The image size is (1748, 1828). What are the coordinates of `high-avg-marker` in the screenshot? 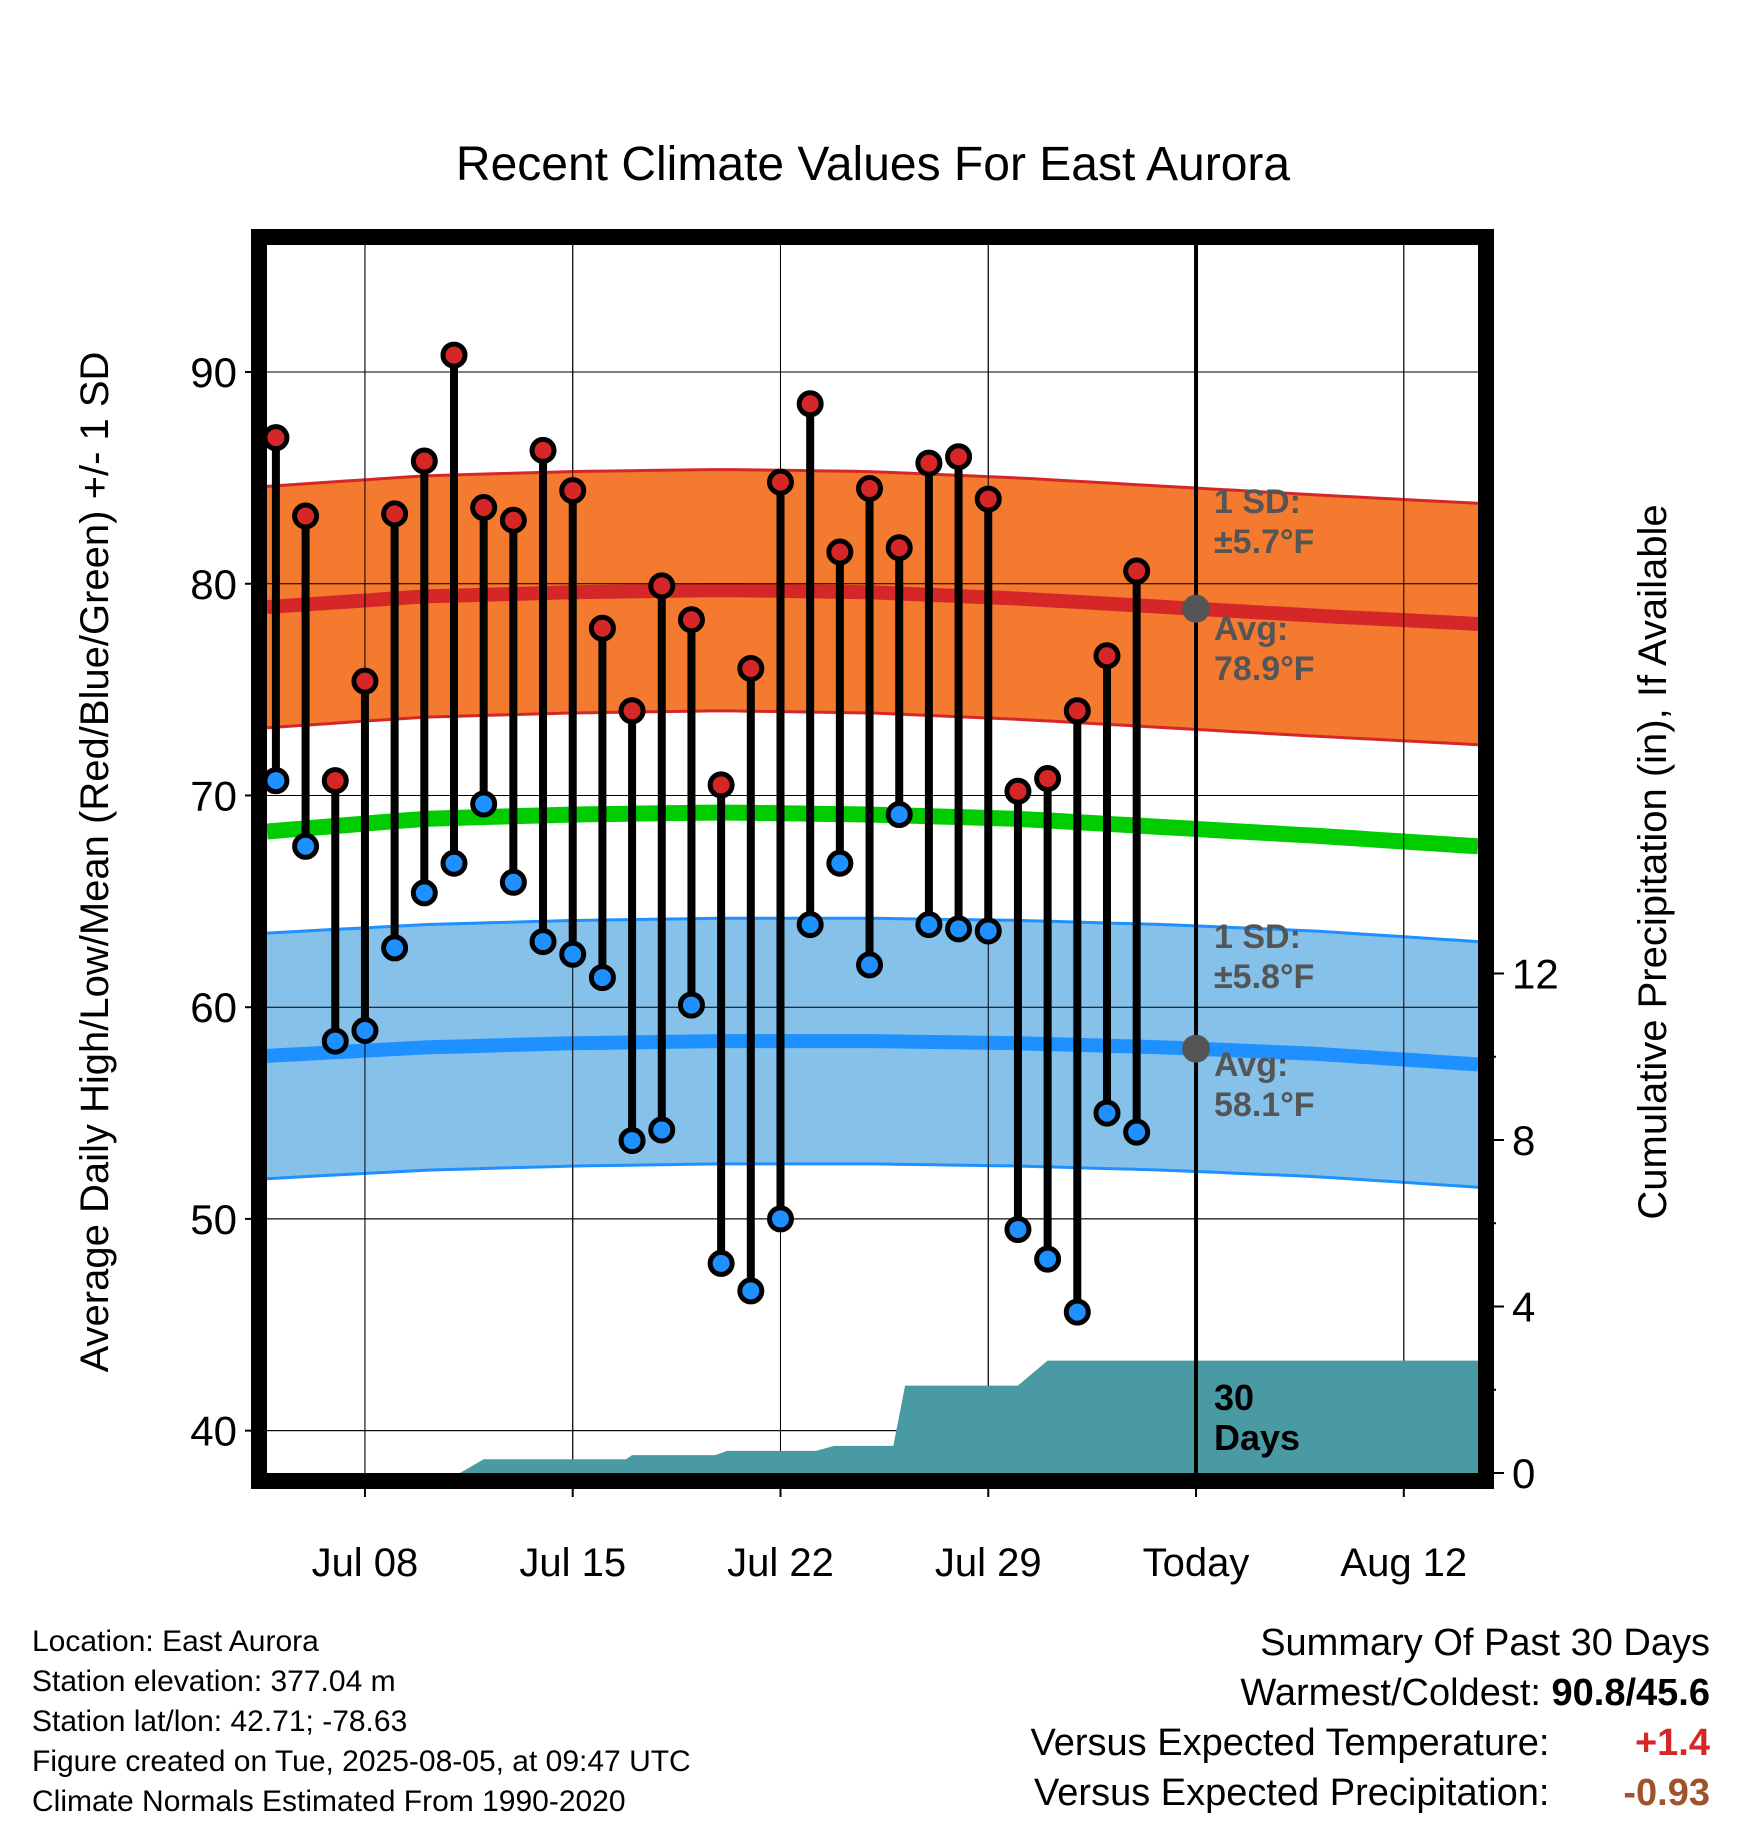 It's located at (1196, 608).